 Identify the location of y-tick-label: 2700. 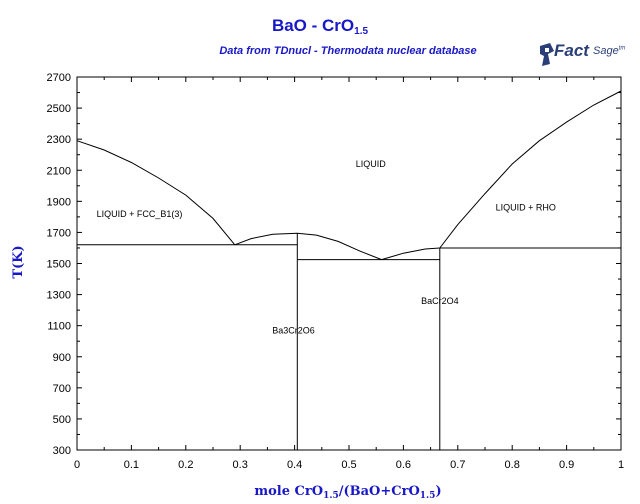
(59, 78).